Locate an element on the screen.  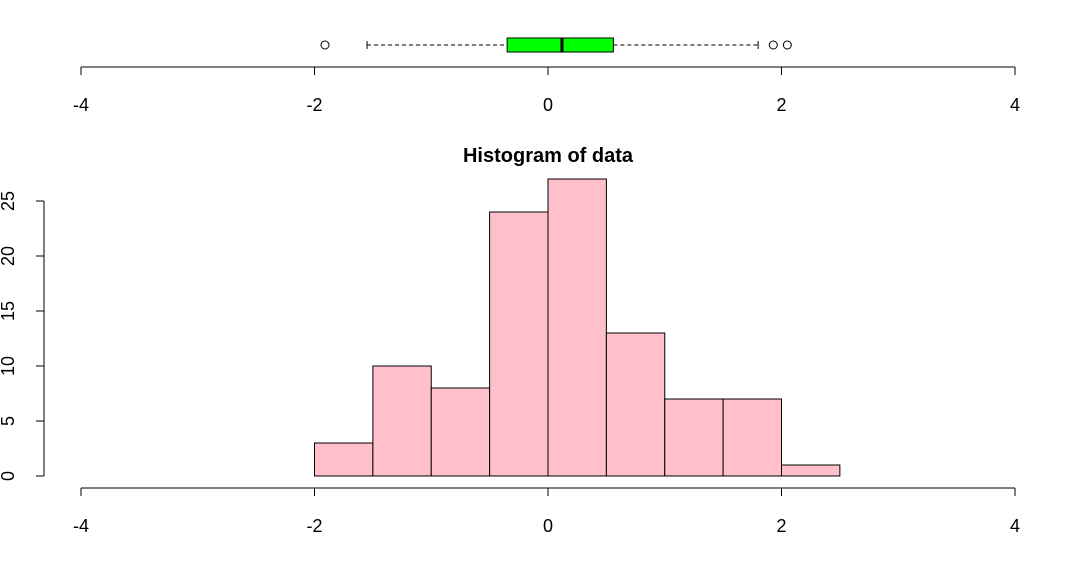
histogram-y-tick-label-3: 15 is located at coordinates (9, 311).